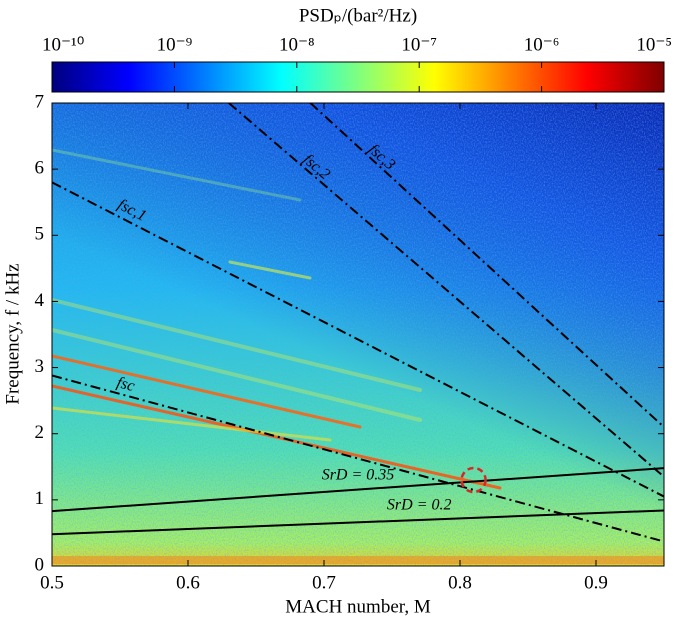 This screenshot has width=685, height=629. I want to click on colorbar-tick-label: 10⁻¹⁰, so click(63, 44).